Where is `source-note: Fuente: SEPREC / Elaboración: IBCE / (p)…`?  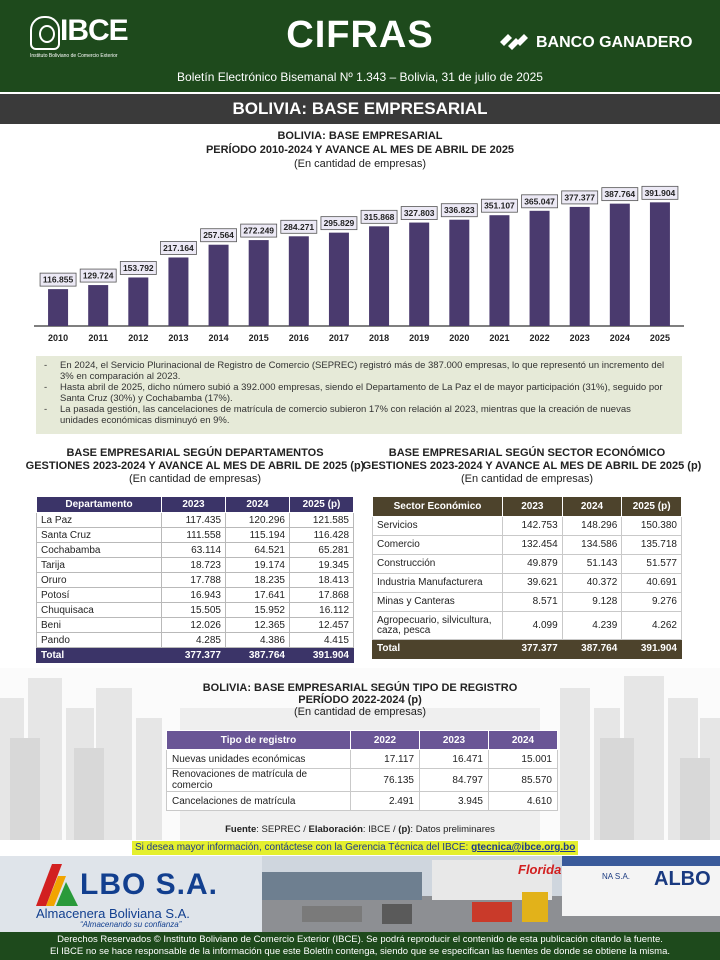
source-note: Fuente: SEPREC / Elaboración: IBCE / (p)… is located at coordinates (360, 829).